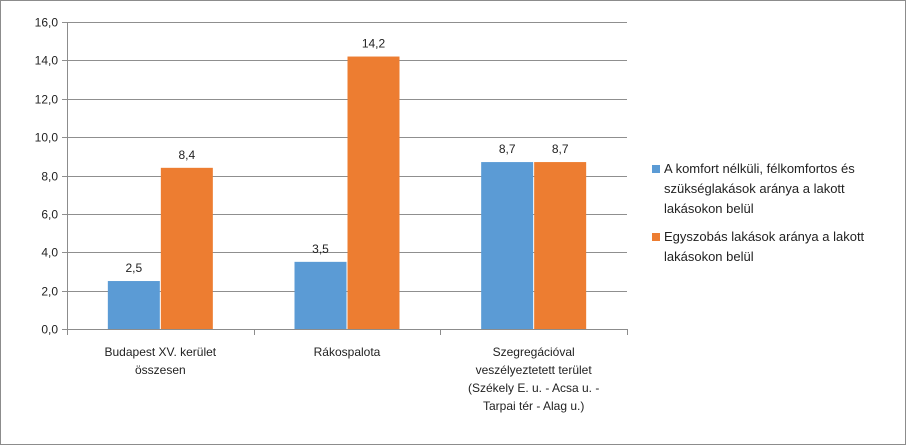  Describe the element at coordinates (49, 330) in the screenshot. I see `y-tick-label: 0,0` at that location.